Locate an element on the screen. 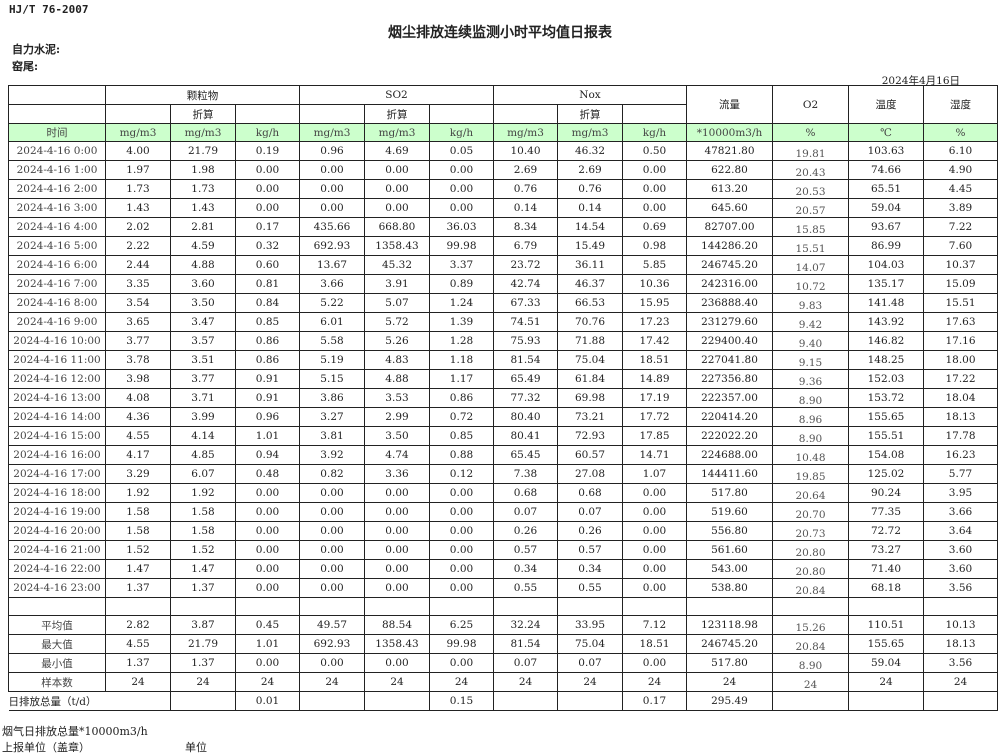  value-cell: 6.25 is located at coordinates (461, 625).